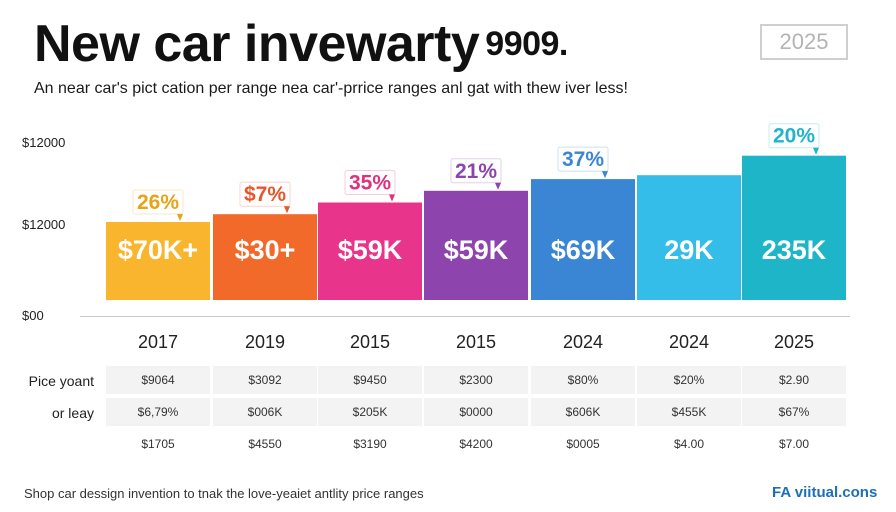 The width and height of the screenshot is (896, 512). Describe the element at coordinates (72, 413) in the screenshot. I see `table-row-label-2: or leay` at that location.